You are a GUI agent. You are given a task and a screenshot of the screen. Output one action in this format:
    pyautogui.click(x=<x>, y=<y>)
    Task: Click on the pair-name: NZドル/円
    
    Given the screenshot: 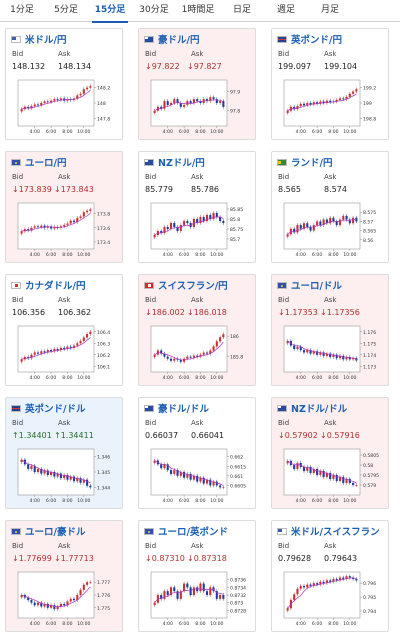 What is the action you would take?
    pyautogui.click(x=181, y=163)
    